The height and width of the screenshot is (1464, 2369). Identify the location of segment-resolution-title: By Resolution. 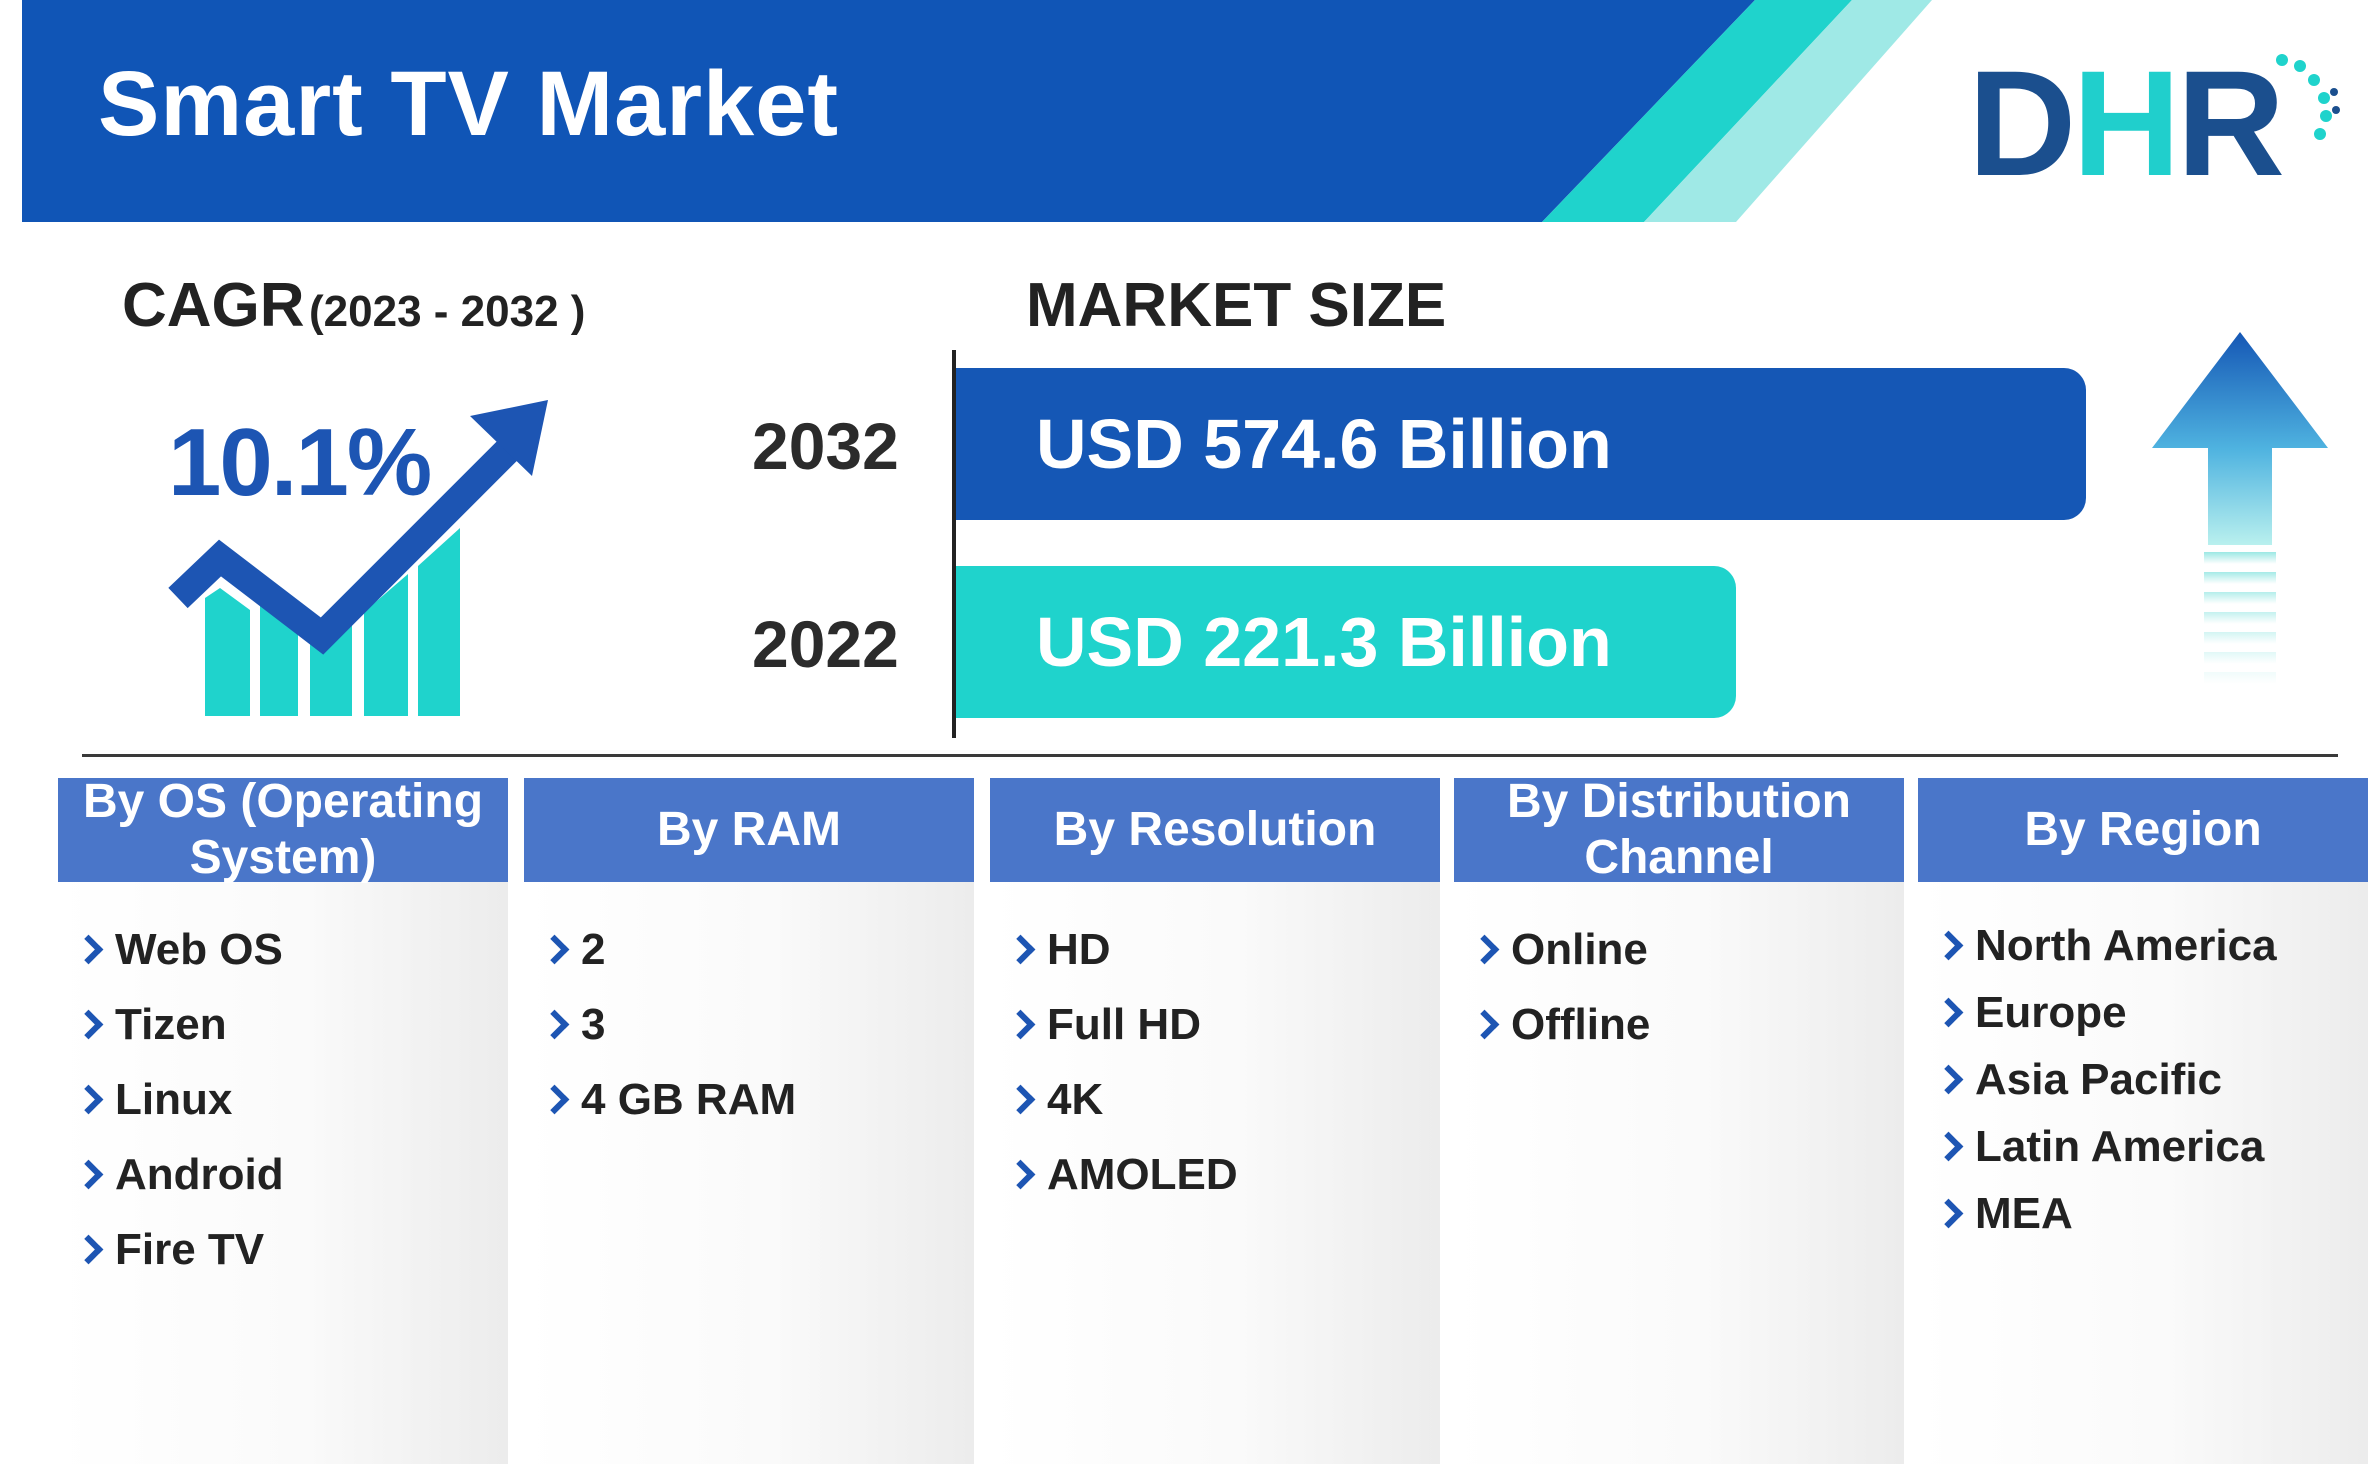
(1215, 830).